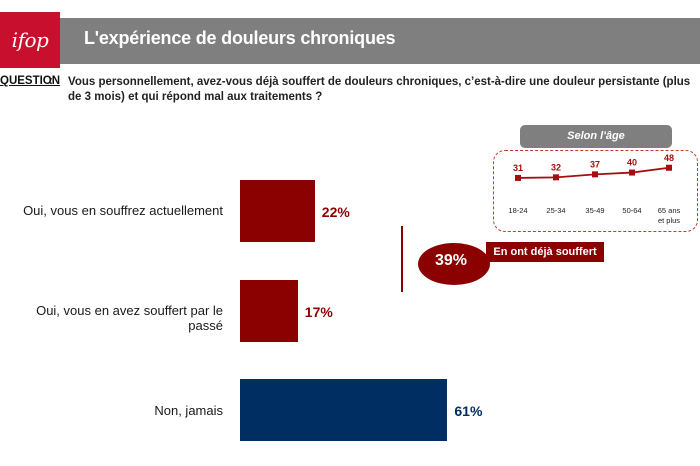 Image resolution: width=700 pixels, height=466 pixels. I want to click on value-label: 61%, so click(468, 411).